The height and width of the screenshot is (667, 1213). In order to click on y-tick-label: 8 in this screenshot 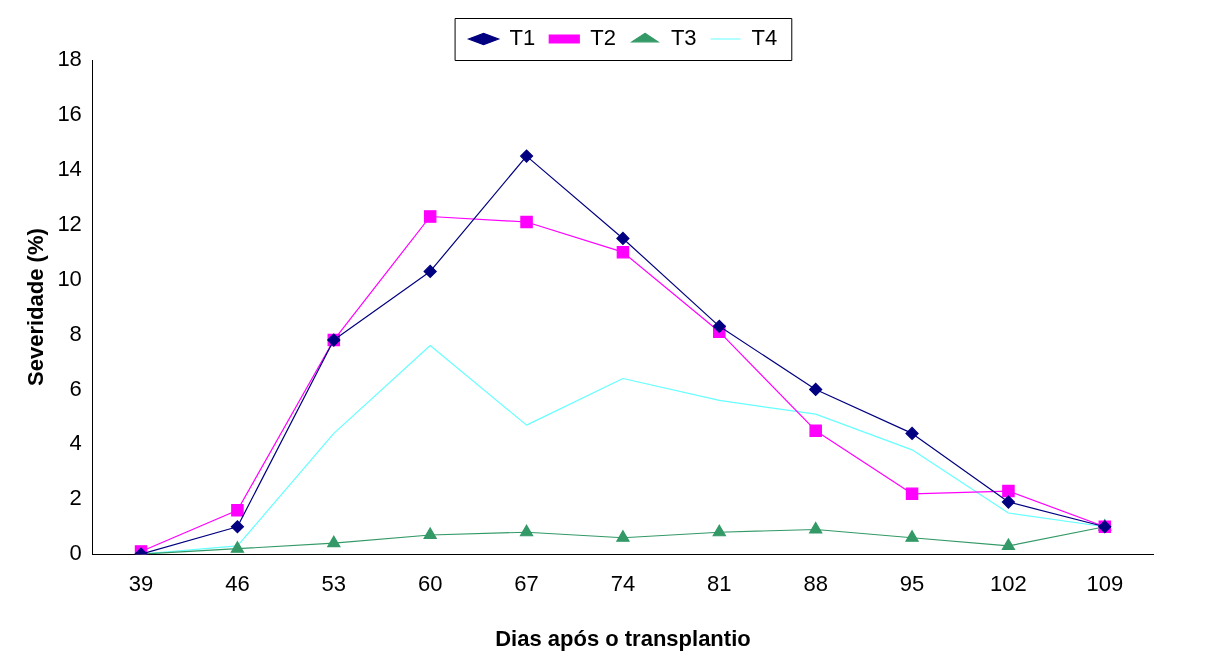, I will do `click(75, 333)`.